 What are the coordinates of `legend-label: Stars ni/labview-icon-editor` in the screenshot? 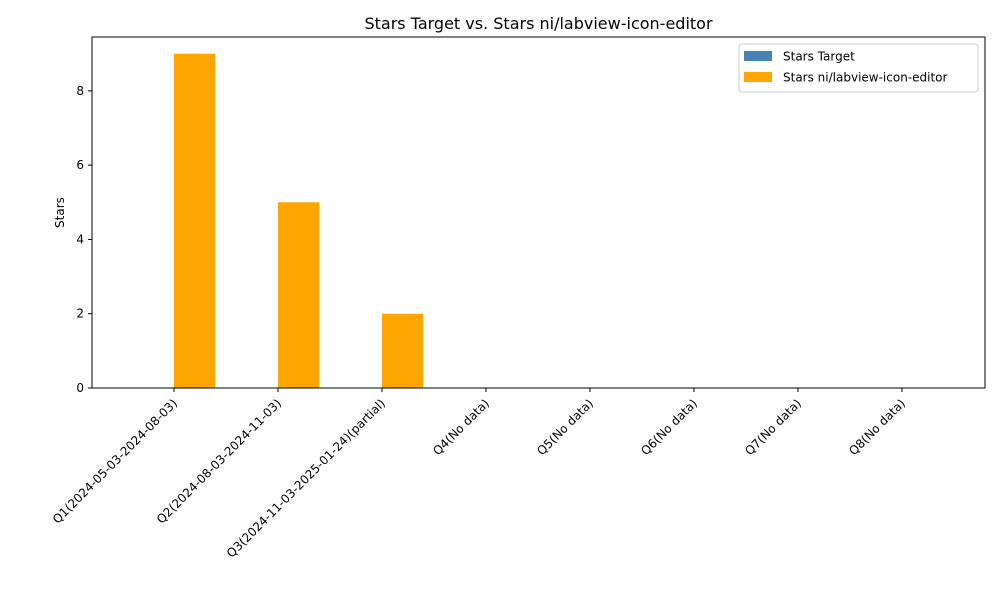 It's located at (865, 78).